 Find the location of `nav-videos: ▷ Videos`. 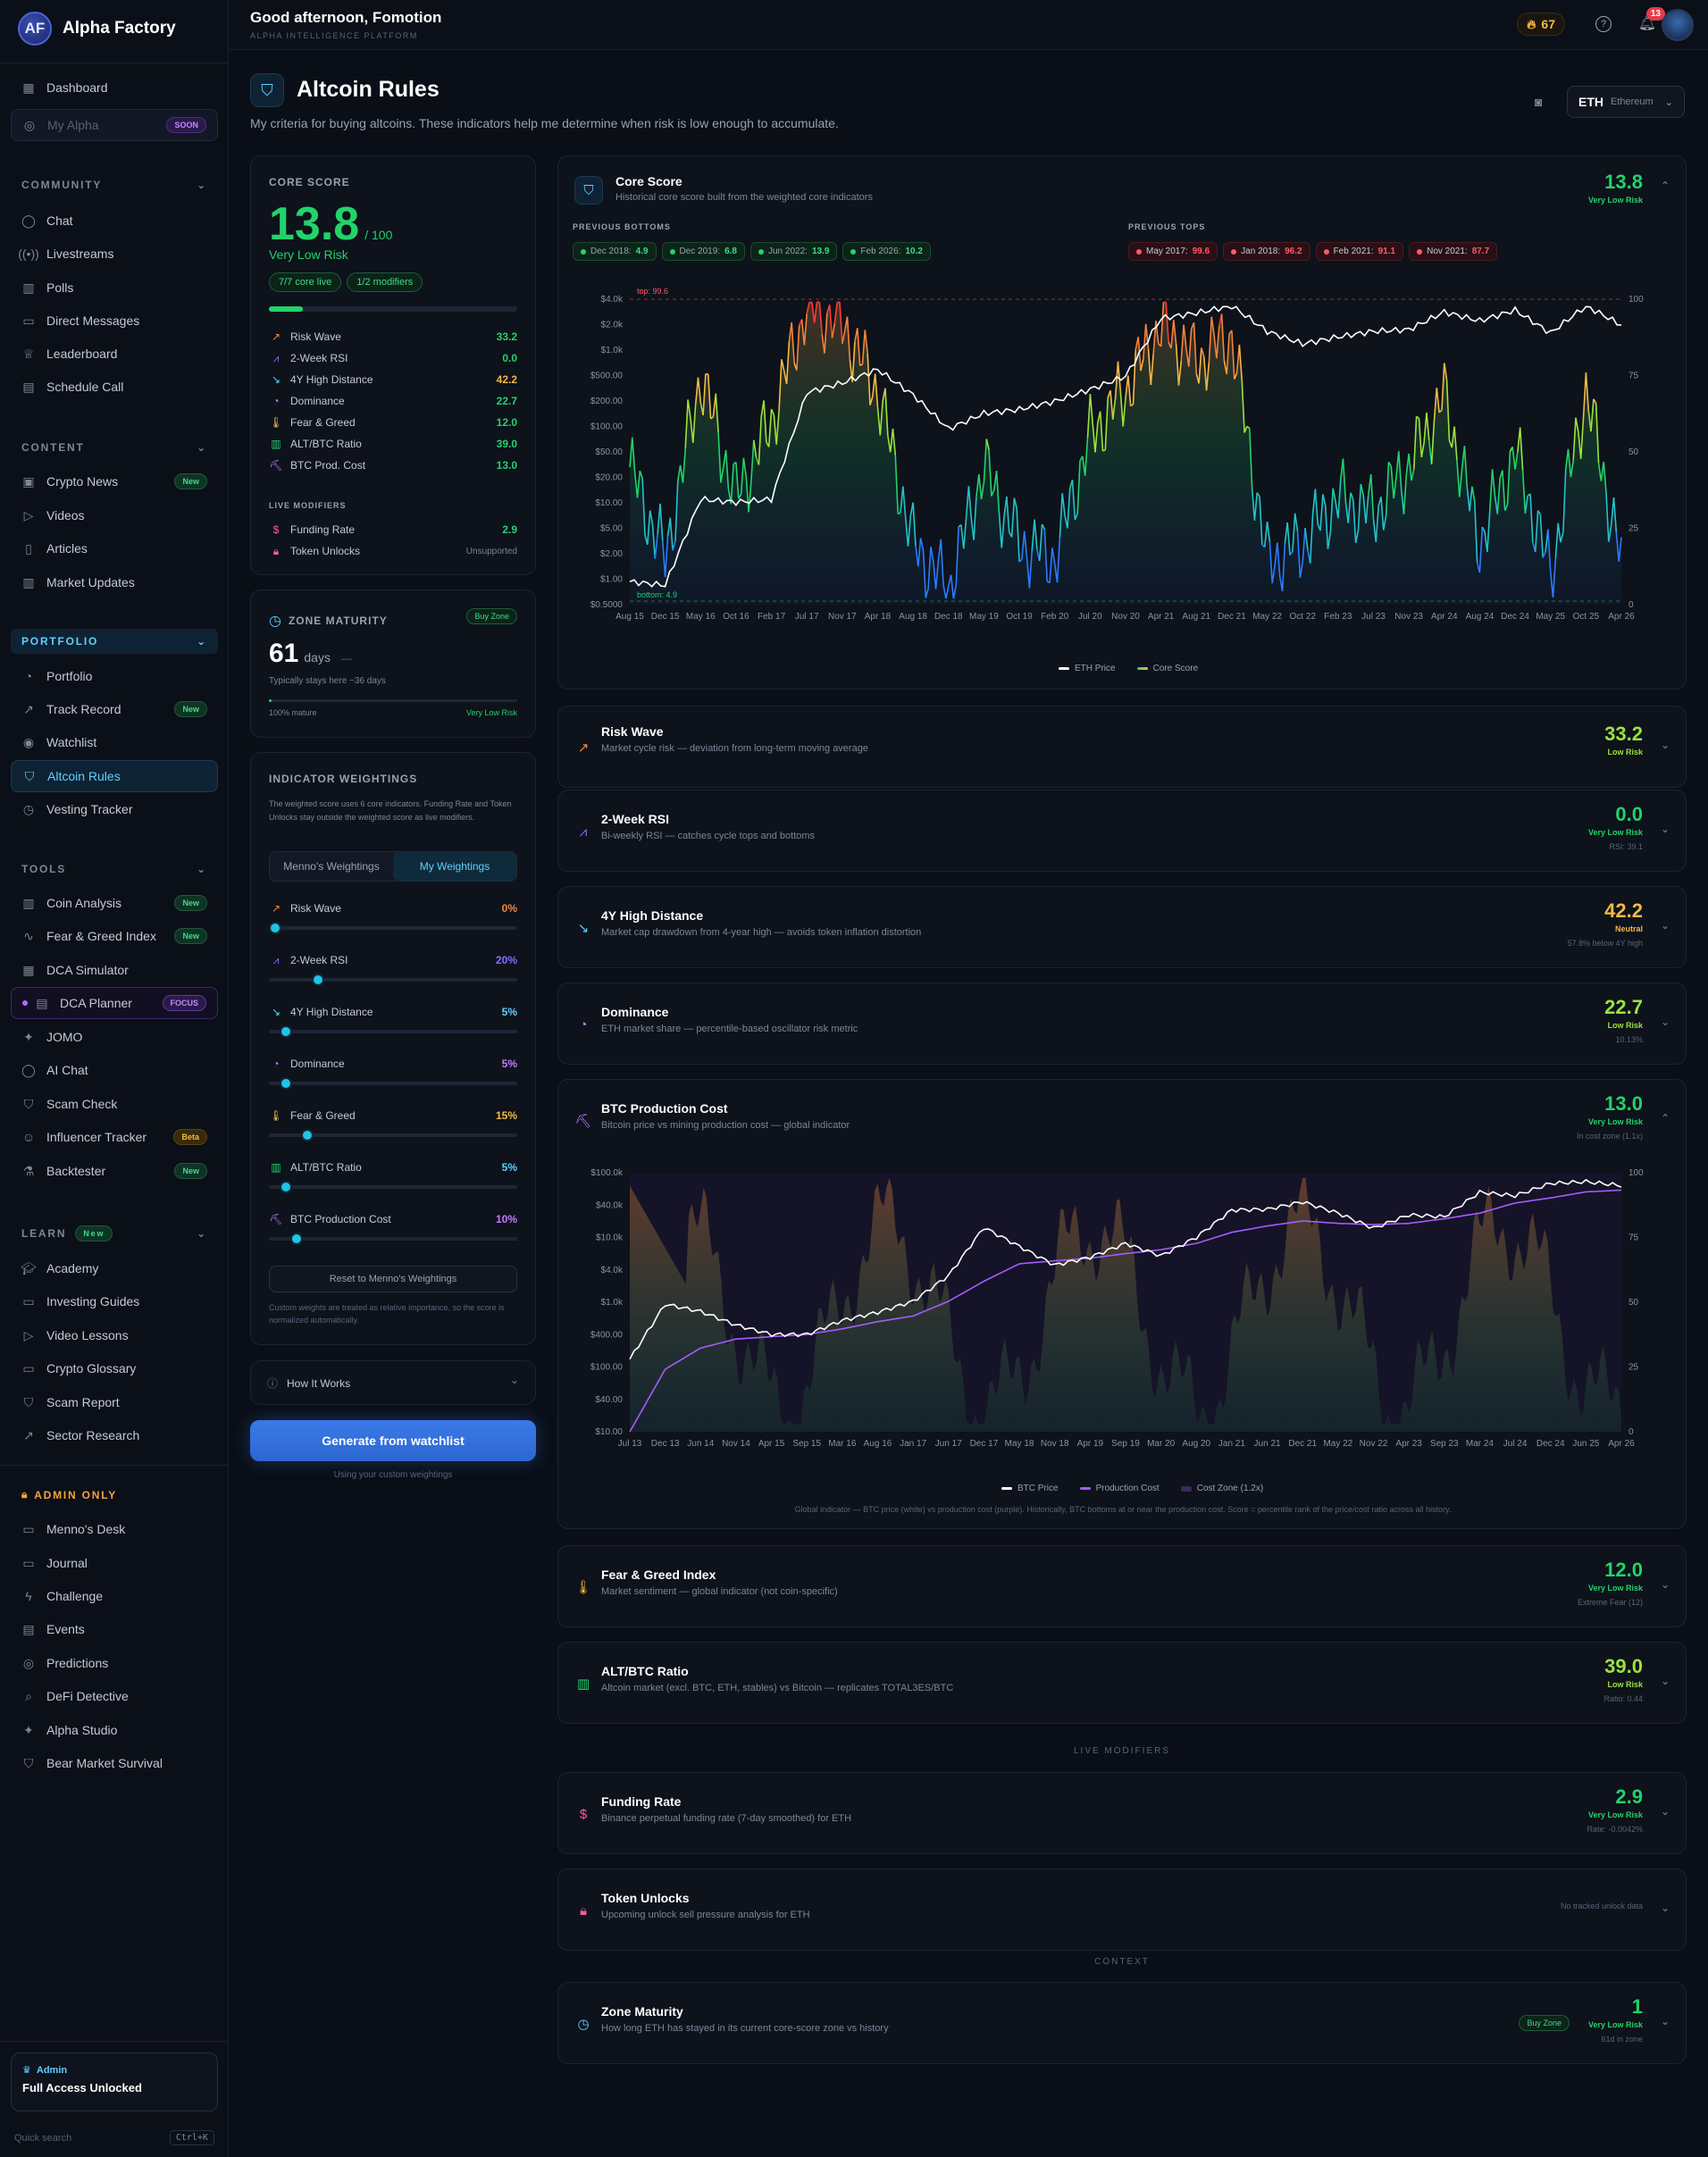

nav-videos: ▷ Videos is located at coordinates (114, 515).